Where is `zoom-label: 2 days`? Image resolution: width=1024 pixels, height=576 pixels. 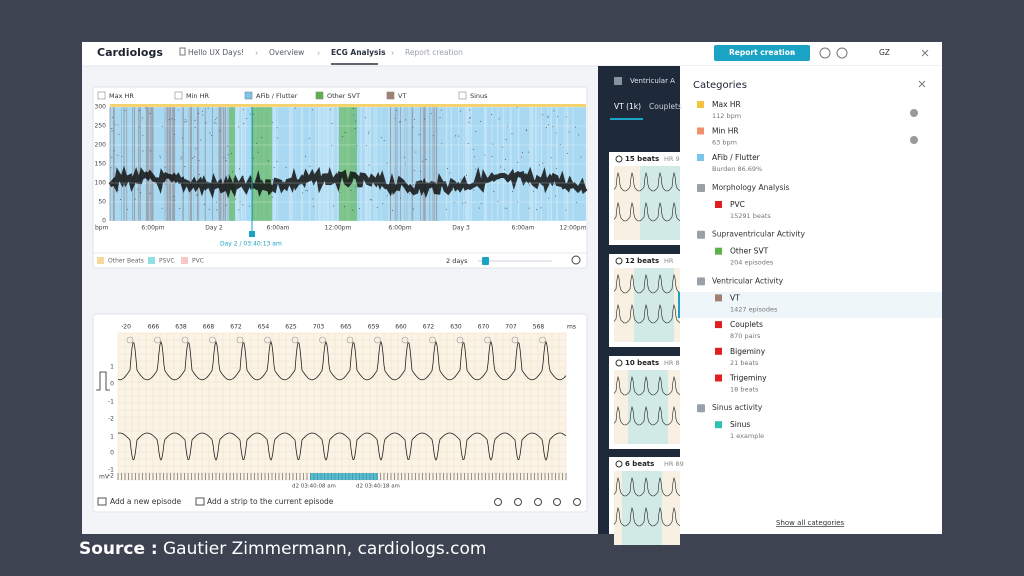
zoom-label: 2 days is located at coordinates (457, 261).